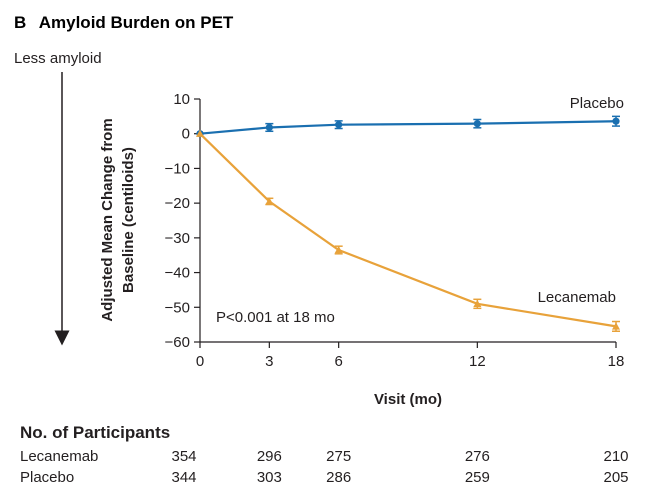  I want to click on x-ticks: 0 3 6 12 18, so click(410, 356).